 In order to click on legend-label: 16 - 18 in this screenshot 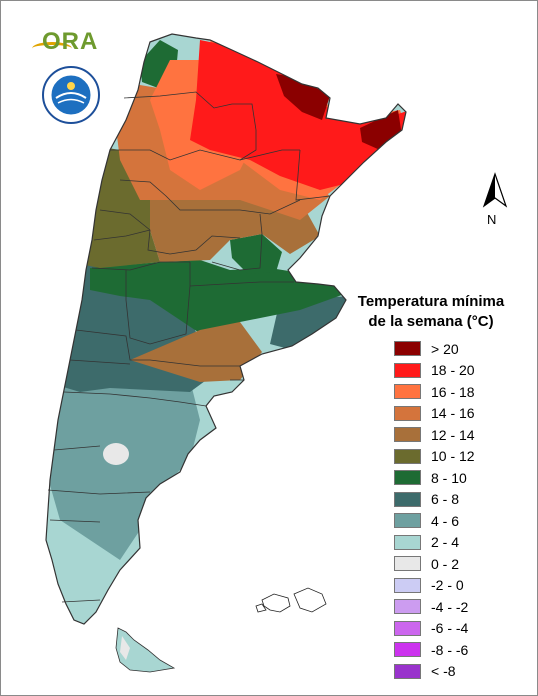, I will do `click(453, 391)`.